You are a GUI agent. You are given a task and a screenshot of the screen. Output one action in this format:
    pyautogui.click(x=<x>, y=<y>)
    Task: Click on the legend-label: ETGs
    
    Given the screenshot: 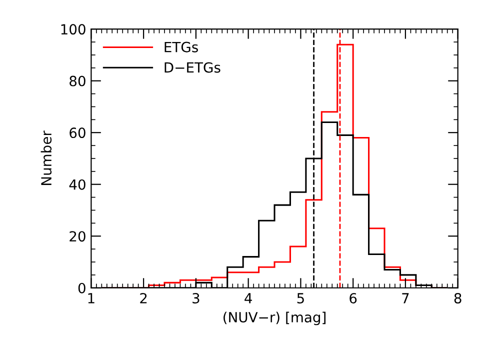 What is the action you would take?
    pyautogui.click(x=181, y=47)
    